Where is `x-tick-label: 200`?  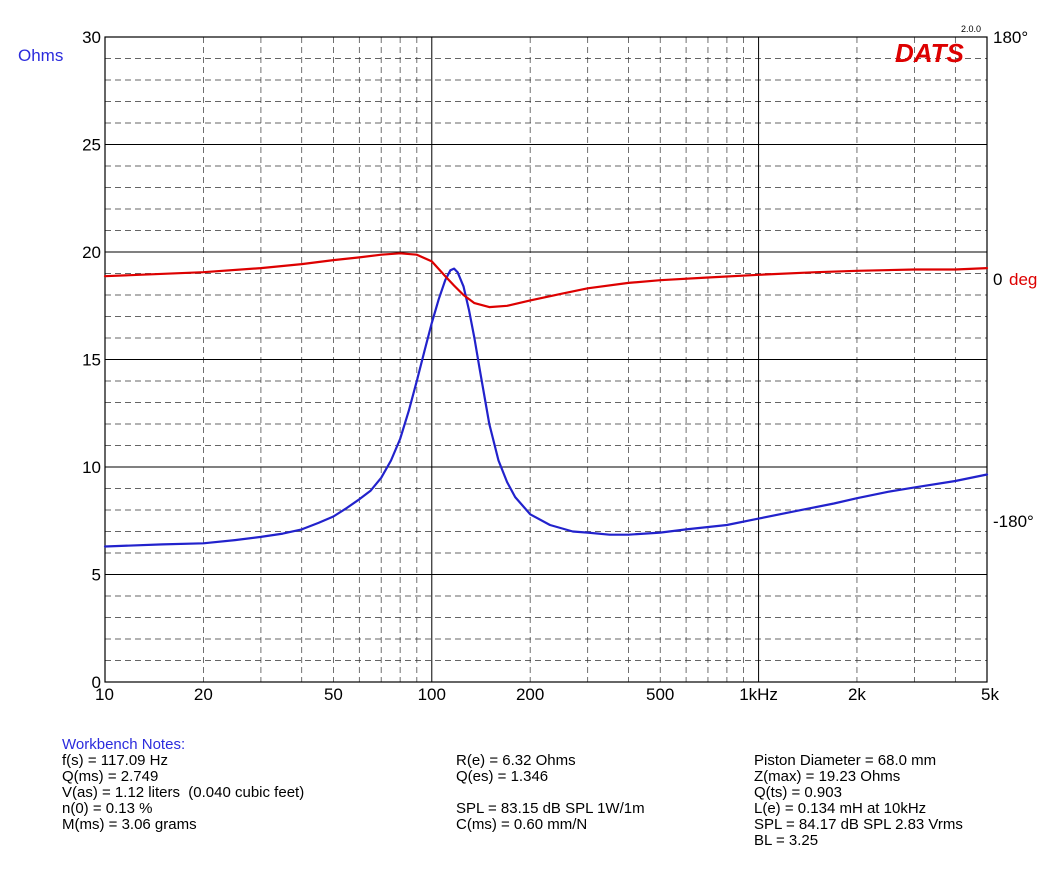 x-tick-label: 200 is located at coordinates (530, 694).